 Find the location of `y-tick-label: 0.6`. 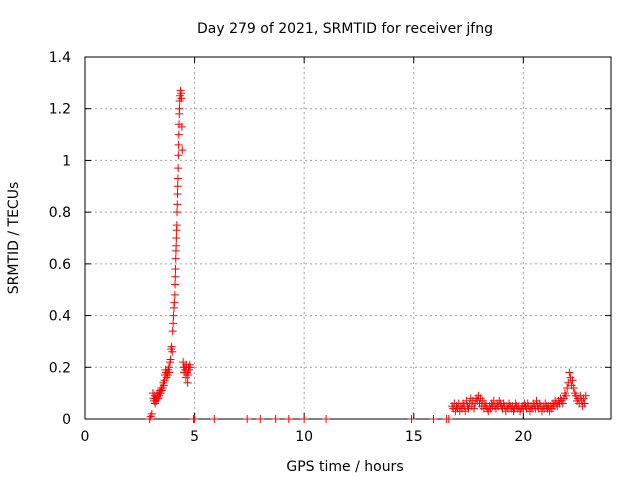

y-tick-label: 0.6 is located at coordinates (60, 265).